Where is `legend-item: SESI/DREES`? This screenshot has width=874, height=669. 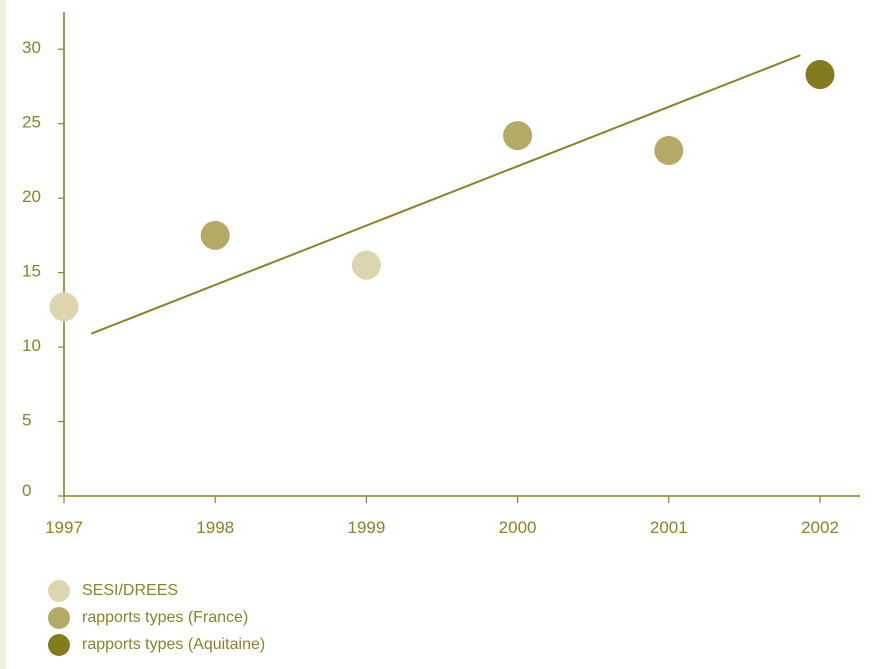
legend-item: SESI/DREES is located at coordinates (156, 590).